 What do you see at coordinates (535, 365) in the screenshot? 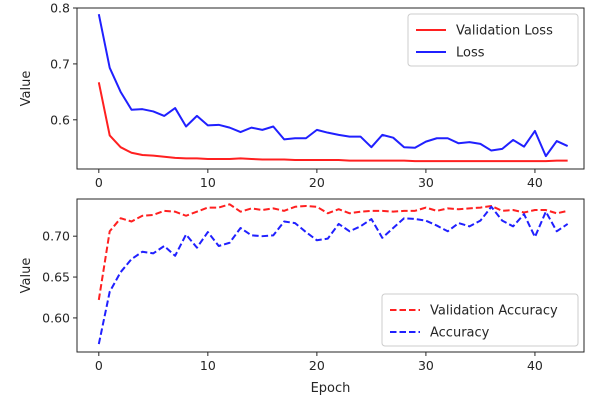
I see `chart-2-x-tick-label: 40` at bounding box center [535, 365].